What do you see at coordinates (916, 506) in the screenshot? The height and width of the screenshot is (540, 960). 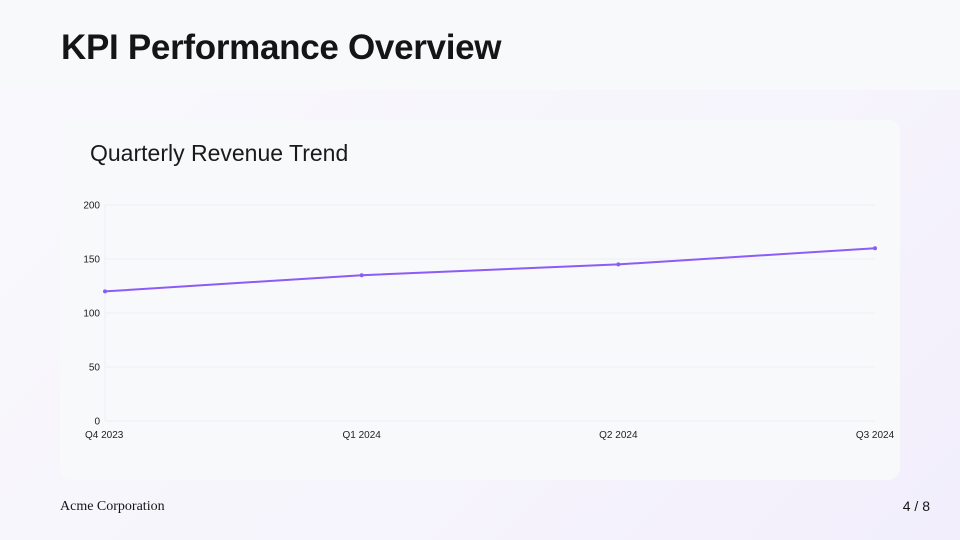 I see `page-number: 4 / 8` at bounding box center [916, 506].